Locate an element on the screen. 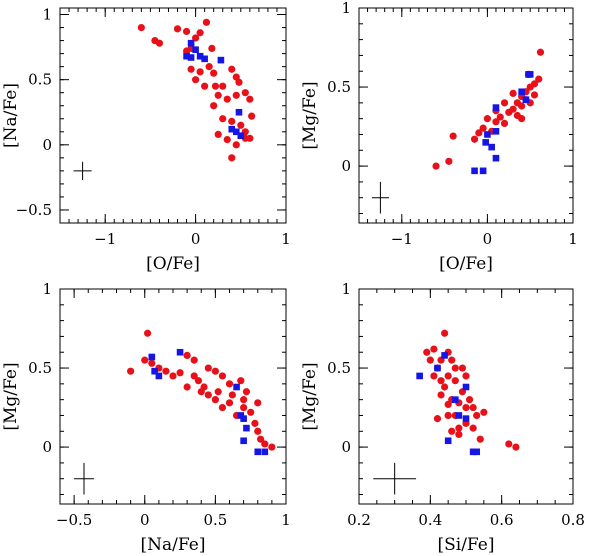 The height and width of the screenshot is (556, 600). x-axis-label: [O/Fe] is located at coordinates (466, 264).